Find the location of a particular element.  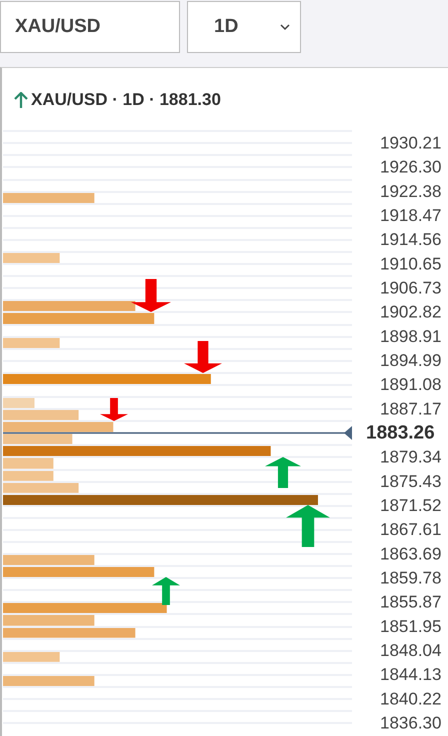

y-tick-label: 1848.04 is located at coordinates (411, 650).